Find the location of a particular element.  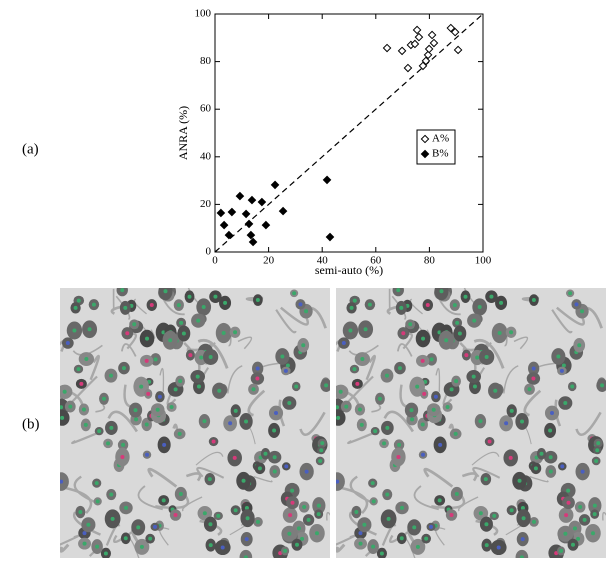

x-tick-label: 20 is located at coordinates (269, 261).